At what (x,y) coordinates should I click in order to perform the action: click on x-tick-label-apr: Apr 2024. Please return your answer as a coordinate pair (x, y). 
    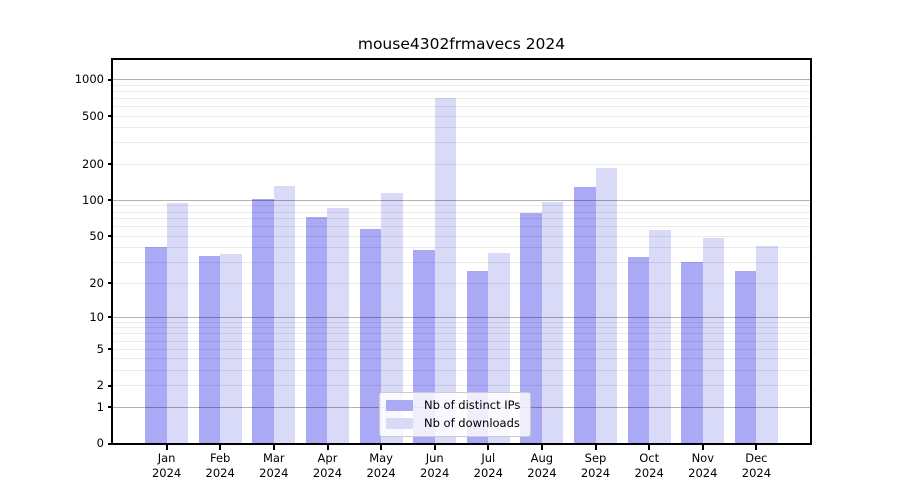
    Looking at the image, I should click on (328, 466).